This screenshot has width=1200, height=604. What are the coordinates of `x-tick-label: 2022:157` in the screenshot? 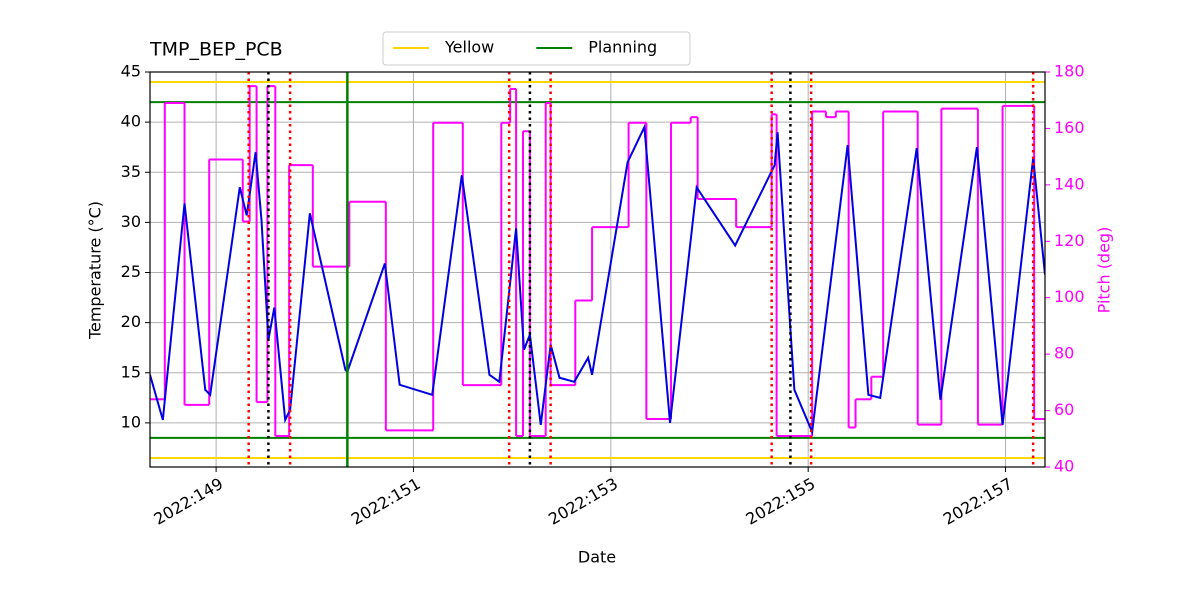 It's located at (978, 501).